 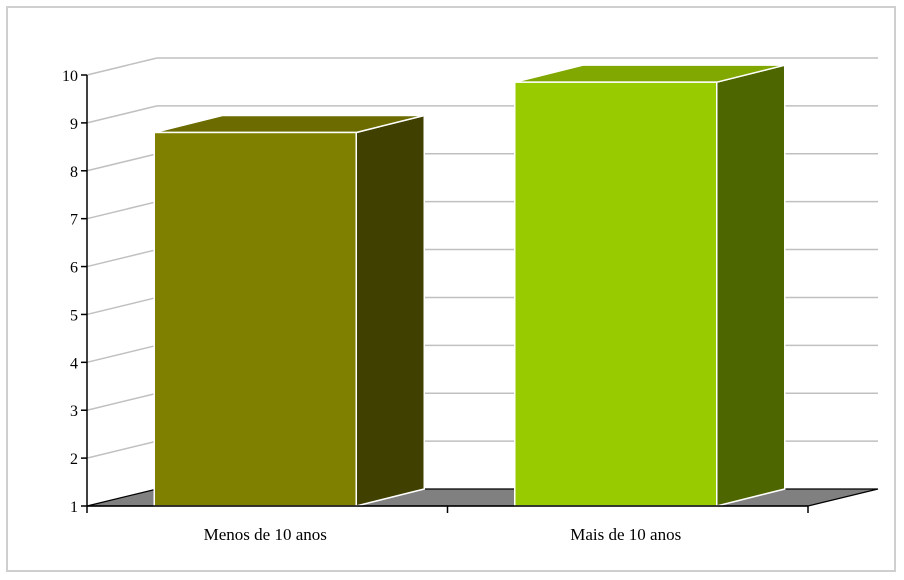 What do you see at coordinates (74, 459) in the screenshot?
I see `y-tick-label: 2` at bounding box center [74, 459].